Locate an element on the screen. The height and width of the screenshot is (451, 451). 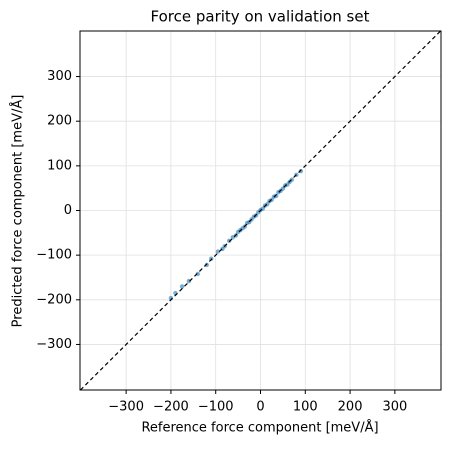
y-tick-label: 200 is located at coordinates (59, 121).